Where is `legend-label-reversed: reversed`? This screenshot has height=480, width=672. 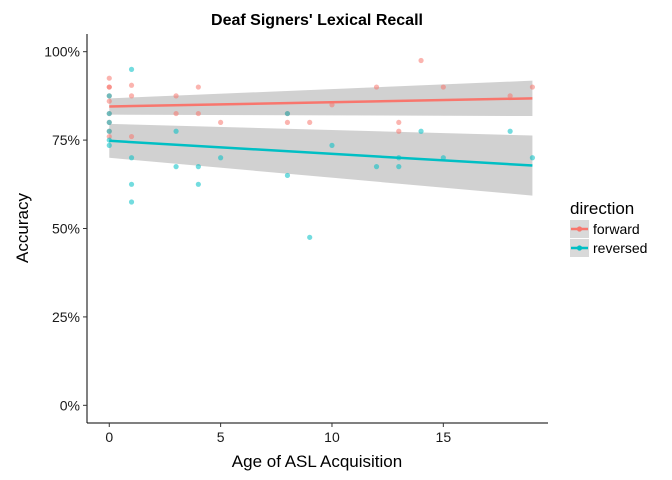 legend-label-reversed: reversed is located at coordinates (620, 248).